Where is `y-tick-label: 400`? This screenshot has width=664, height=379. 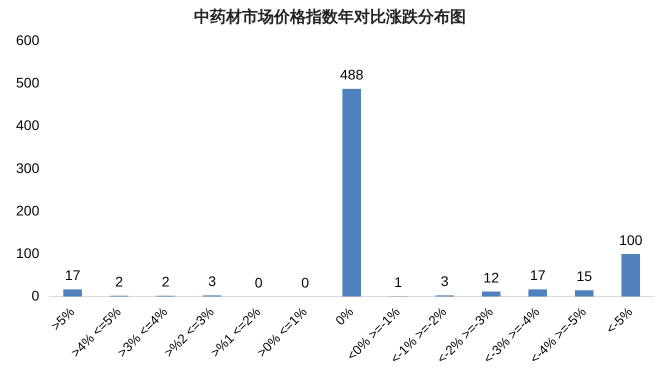
y-tick-label: 400 is located at coordinates (28, 125).